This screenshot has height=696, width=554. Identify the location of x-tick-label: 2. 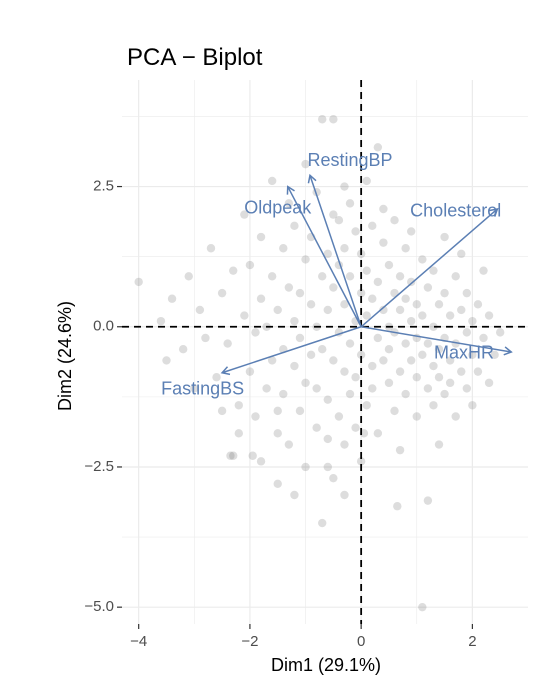
(472, 641).